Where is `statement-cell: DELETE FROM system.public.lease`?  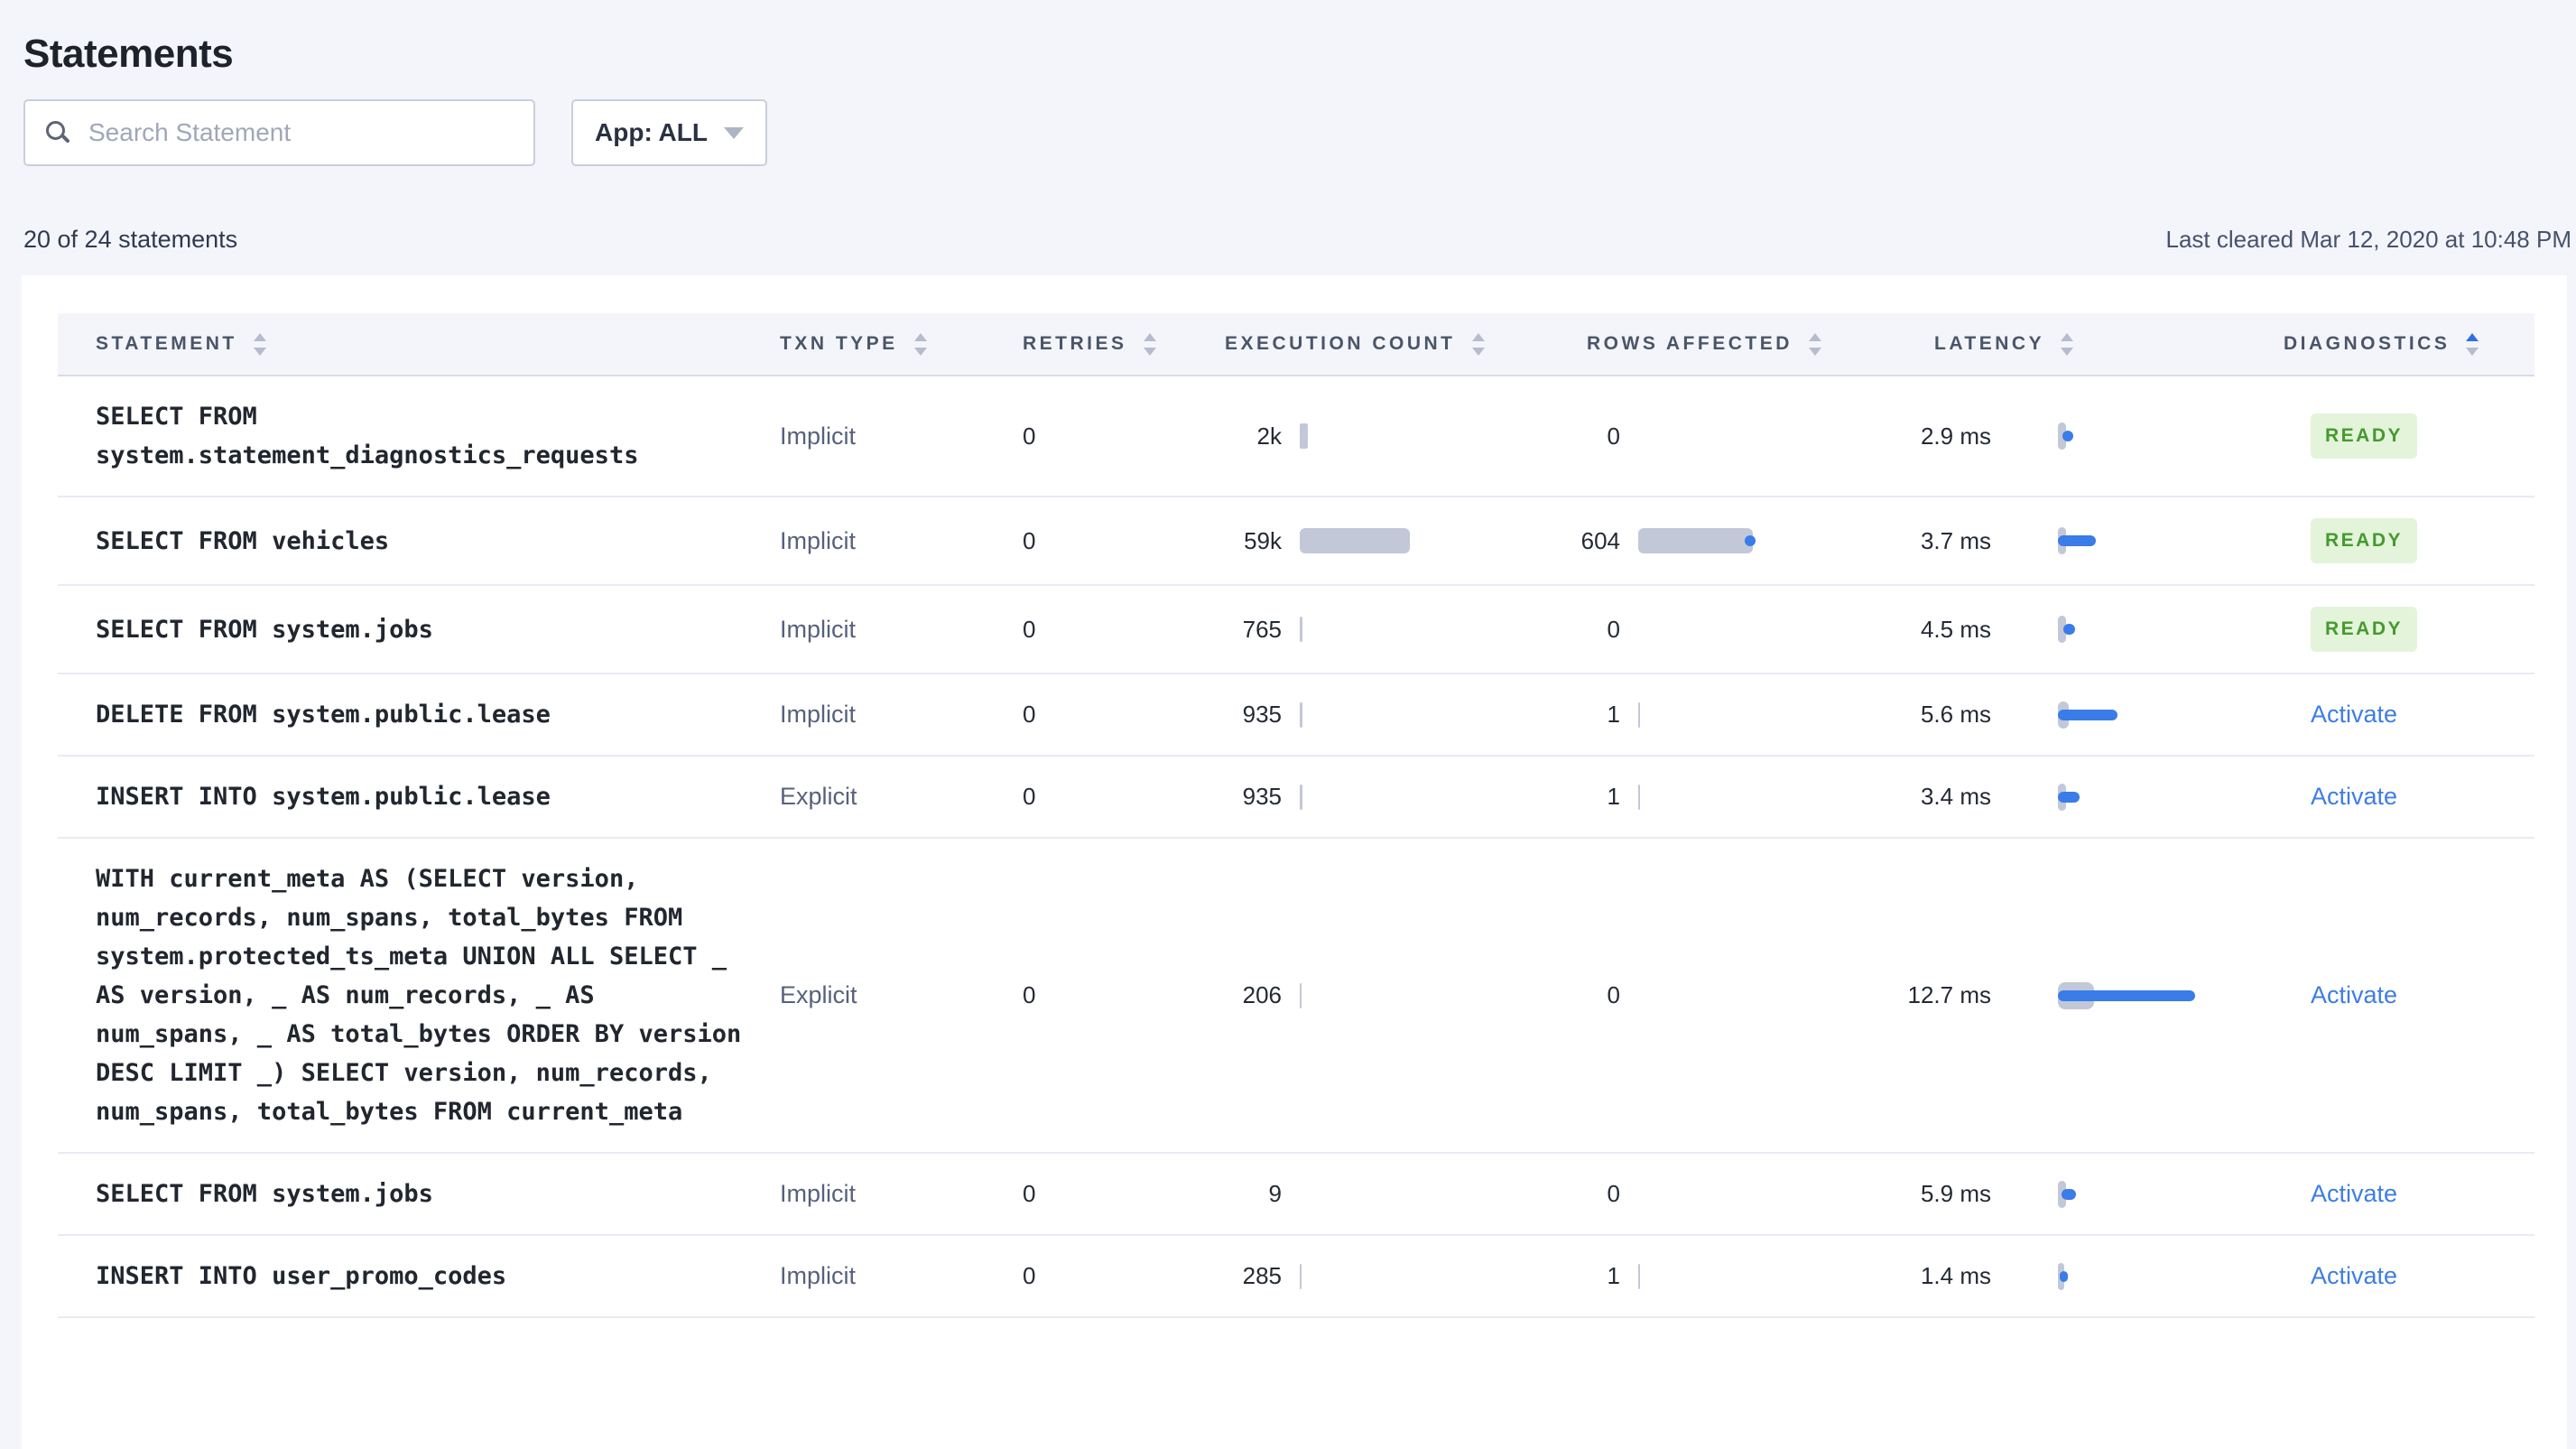 statement-cell: DELETE FROM system.public.lease is located at coordinates (413, 714).